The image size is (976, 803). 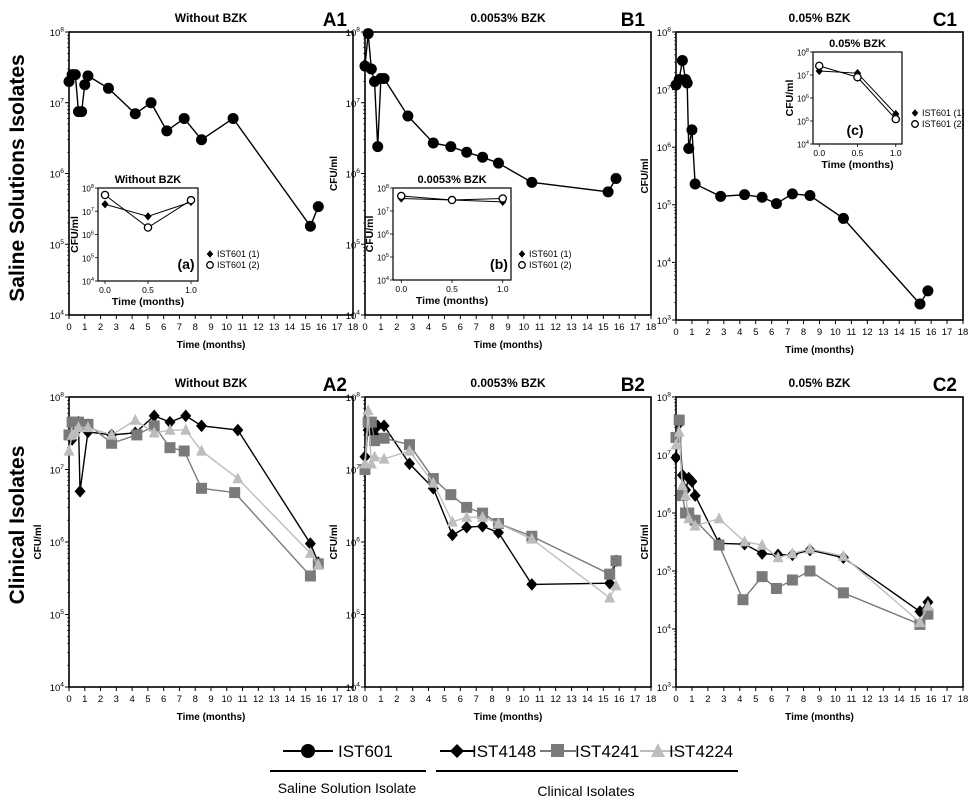 I want to click on chart-title: 0.05% BZK, so click(x=819, y=383).